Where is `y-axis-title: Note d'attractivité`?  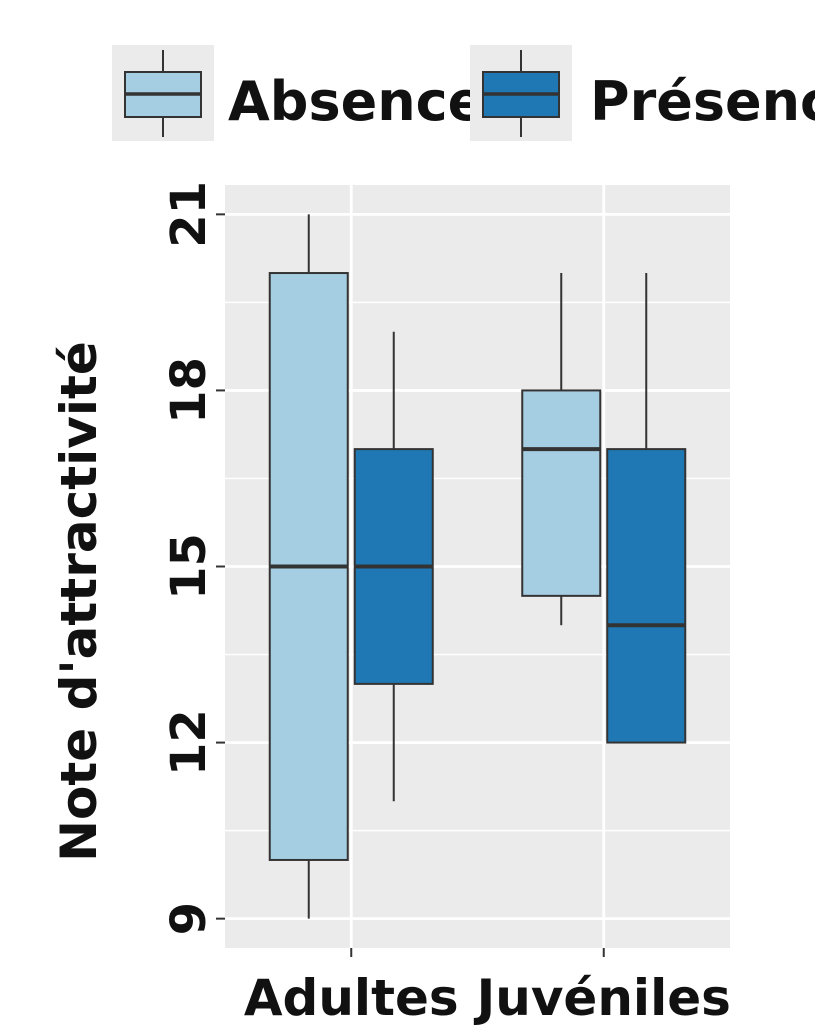 y-axis-title: Note d'attractivité is located at coordinates (79, 601).